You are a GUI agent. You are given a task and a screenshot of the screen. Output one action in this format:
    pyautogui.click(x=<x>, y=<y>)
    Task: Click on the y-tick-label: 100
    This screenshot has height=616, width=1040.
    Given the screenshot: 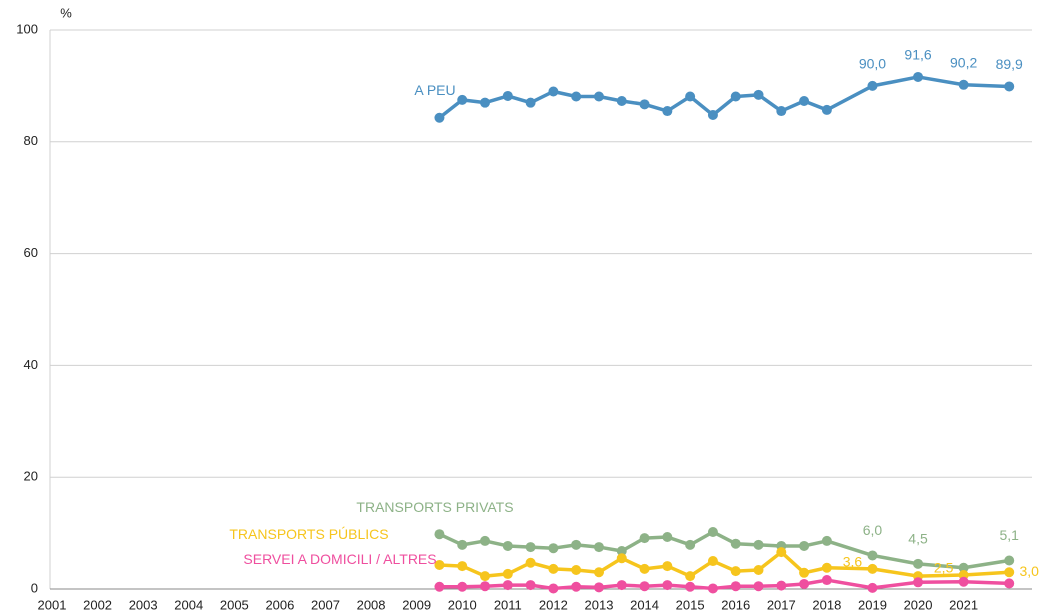 What is the action you would take?
    pyautogui.click(x=27, y=28)
    